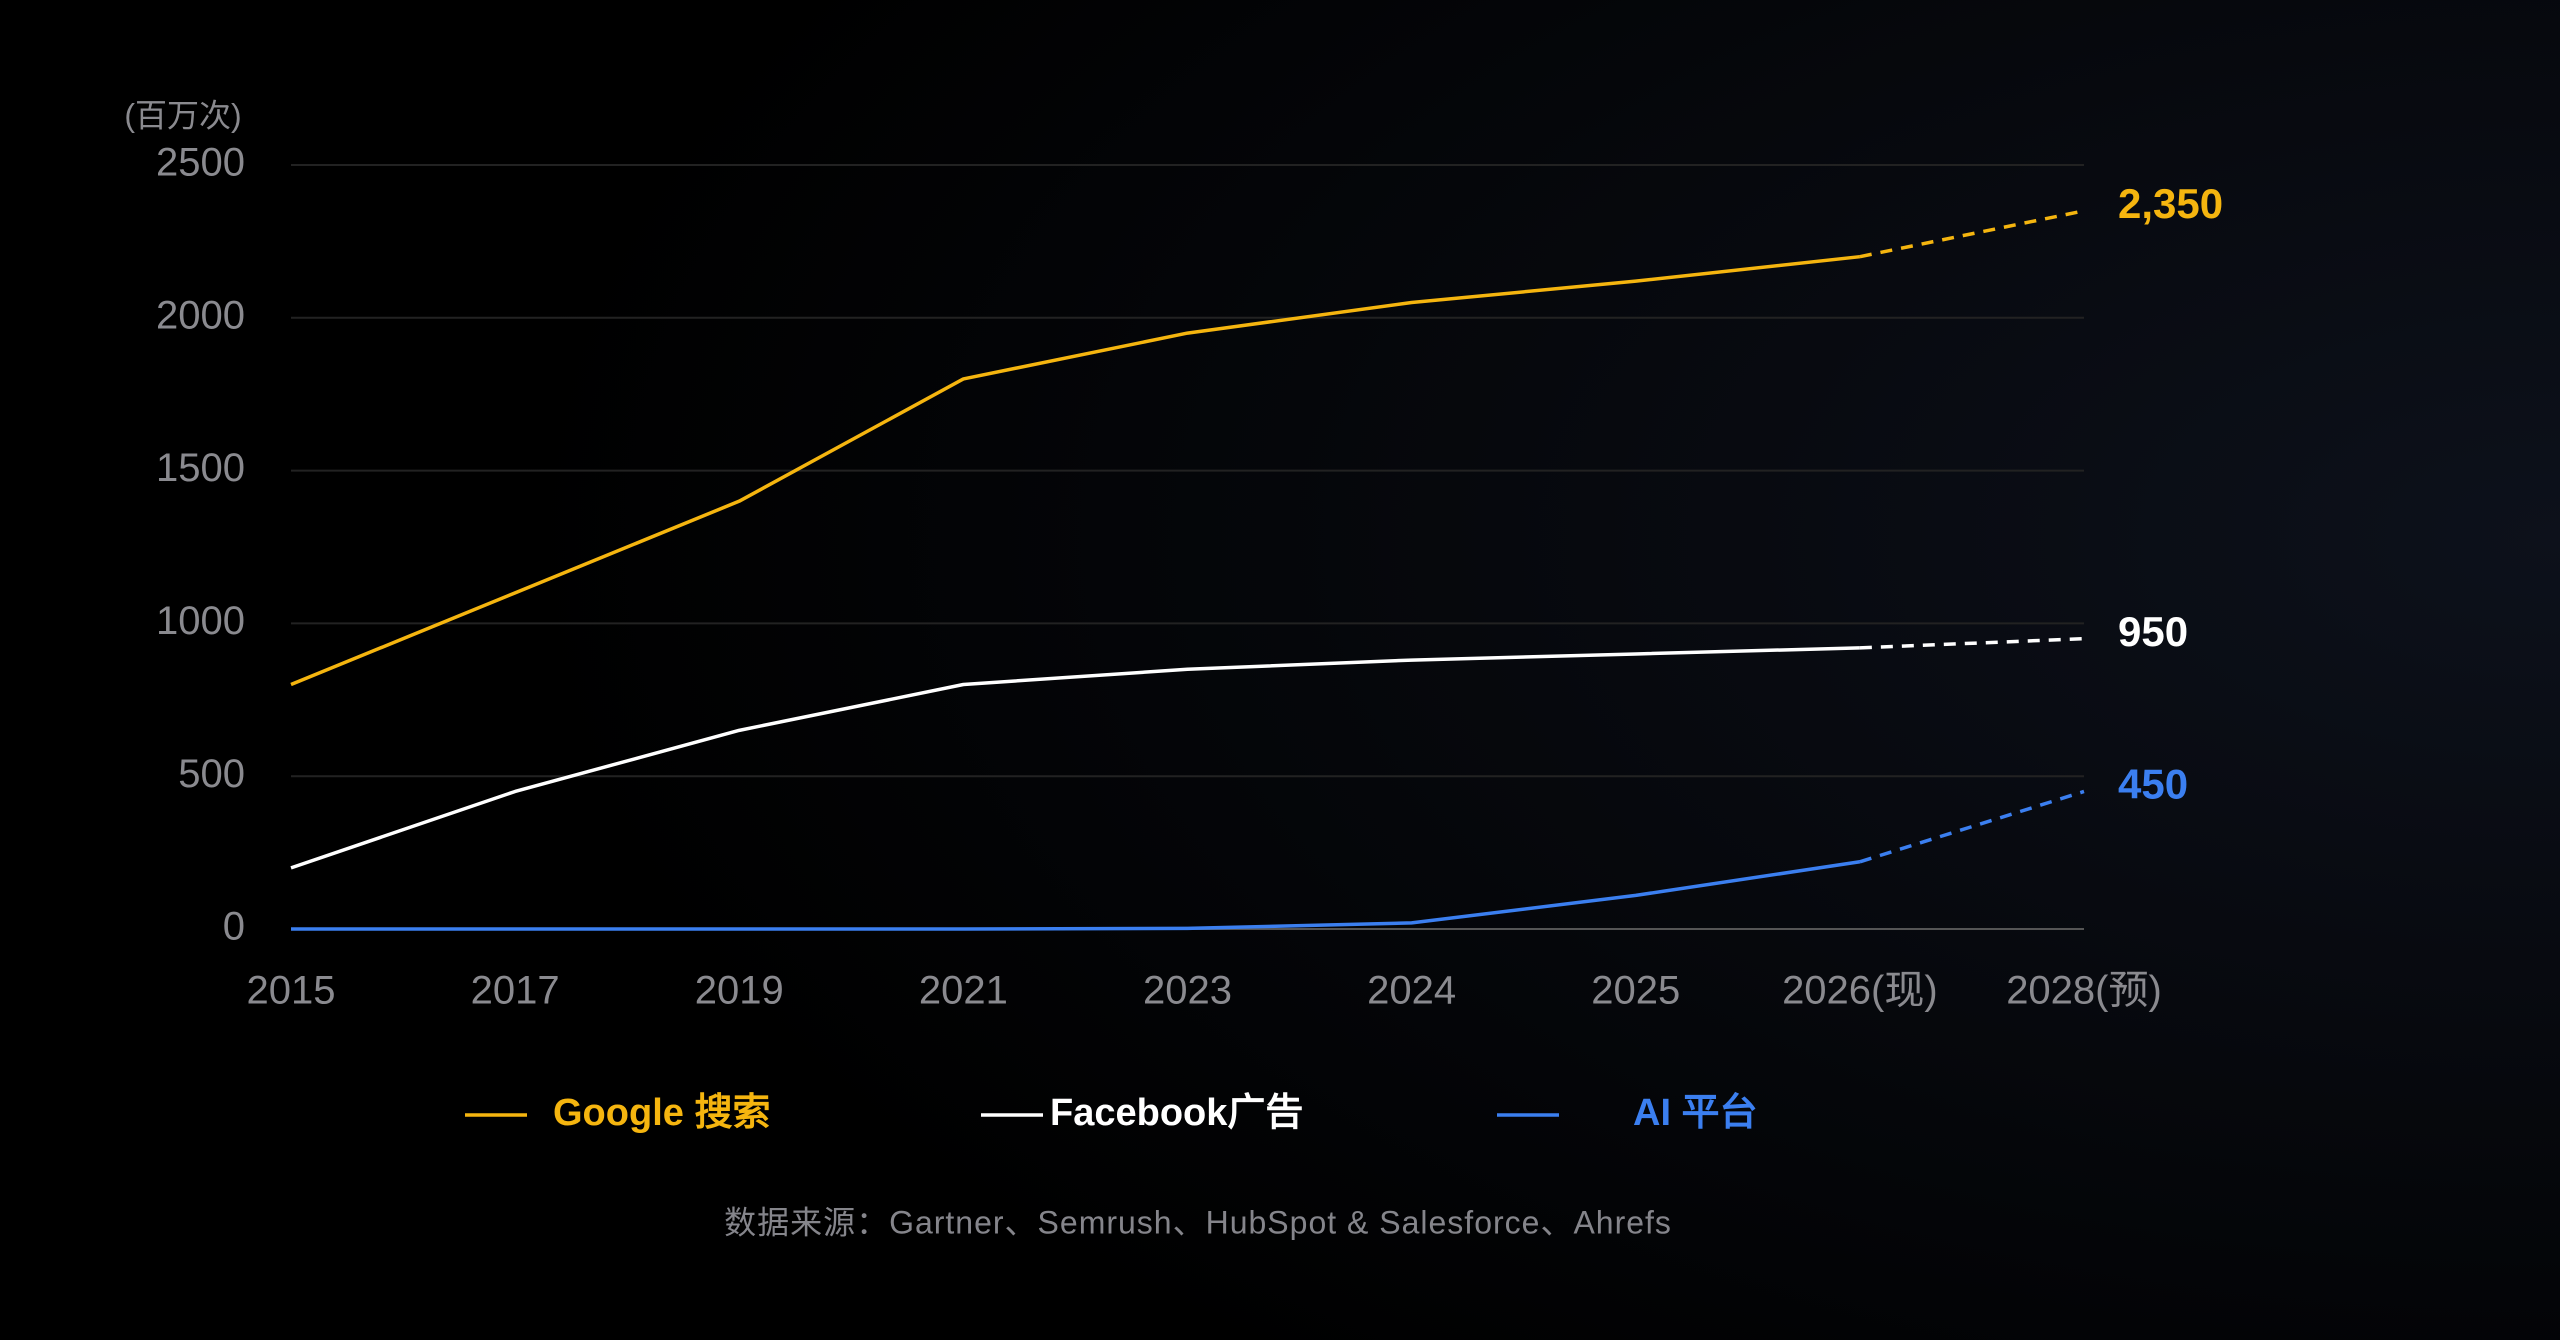 The height and width of the screenshot is (1340, 2560). What do you see at coordinates (515, 991) in the screenshot?
I see `x-tick-label: 2017` at bounding box center [515, 991].